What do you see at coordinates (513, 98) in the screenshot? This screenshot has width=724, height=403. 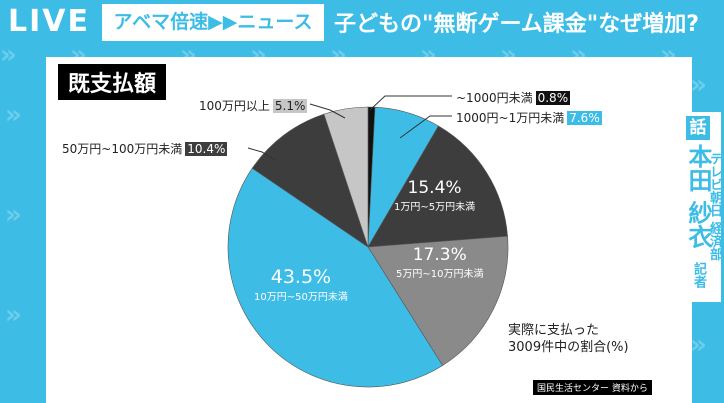 I see `label-slice-0: ~1000円未満 0.8%` at bounding box center [513, 98].